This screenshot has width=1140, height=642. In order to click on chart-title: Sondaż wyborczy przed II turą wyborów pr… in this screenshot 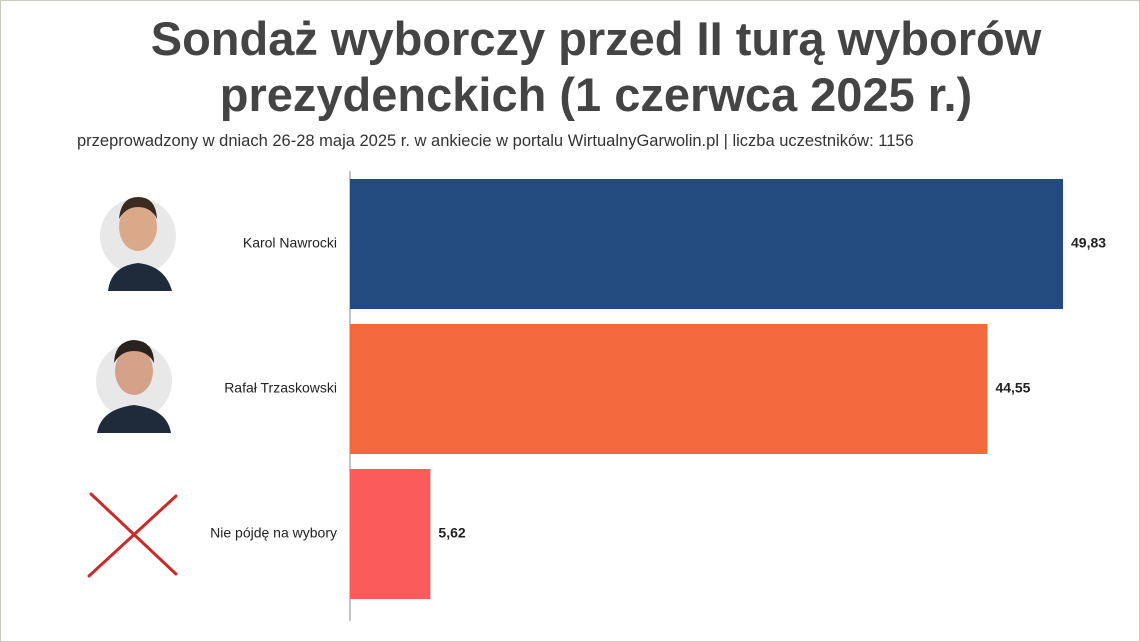, I will do `click(596, 66)`.